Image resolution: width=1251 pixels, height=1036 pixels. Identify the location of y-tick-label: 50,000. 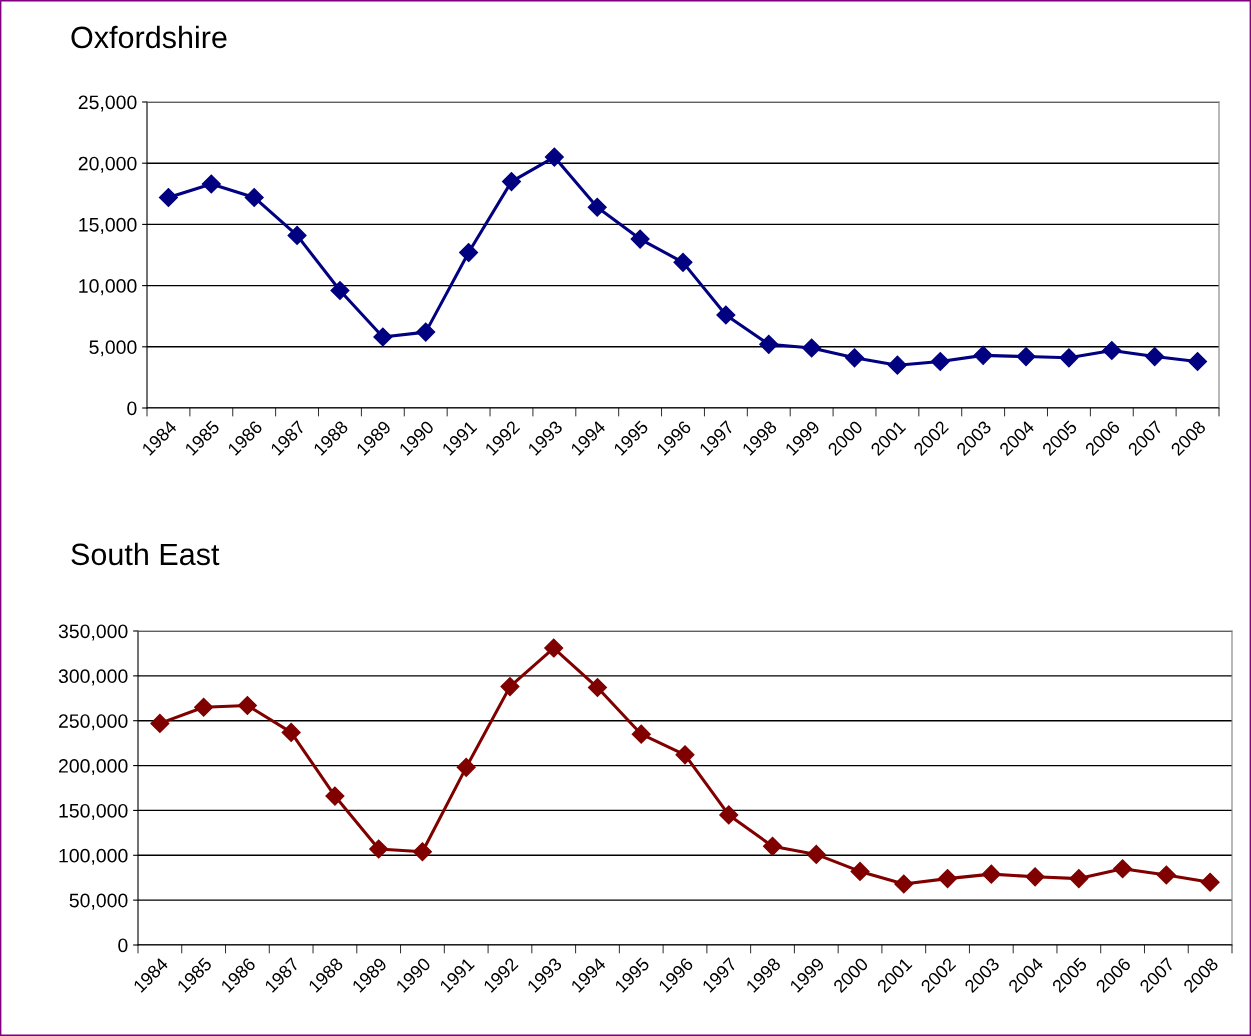
(98, 901).